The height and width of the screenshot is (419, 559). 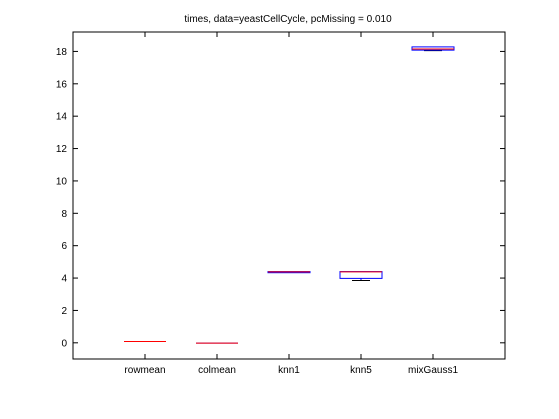 I want to click on y-tick-label: 18, so click(x=62, y=52).